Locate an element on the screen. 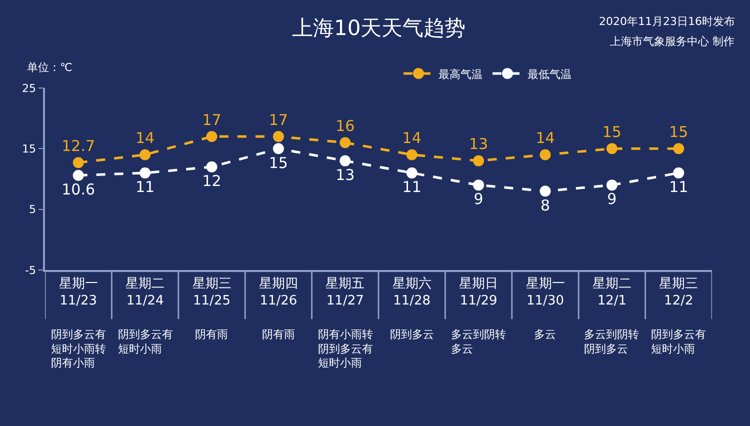 Image resolution: width=750 pixels, height=426 pixels. data-label: 12 is located at coordinates (212, 181).